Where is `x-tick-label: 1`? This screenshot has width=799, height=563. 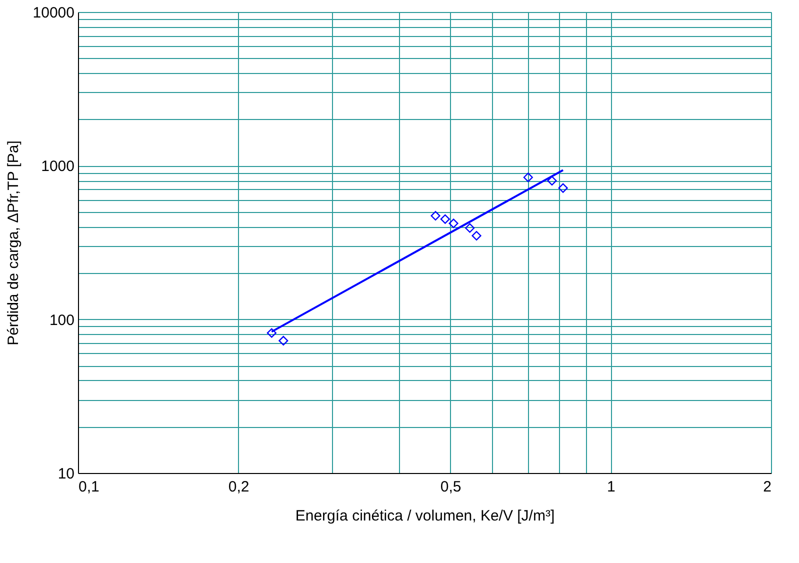 x-tick-label: 1 is located at coordinates (611, 487).